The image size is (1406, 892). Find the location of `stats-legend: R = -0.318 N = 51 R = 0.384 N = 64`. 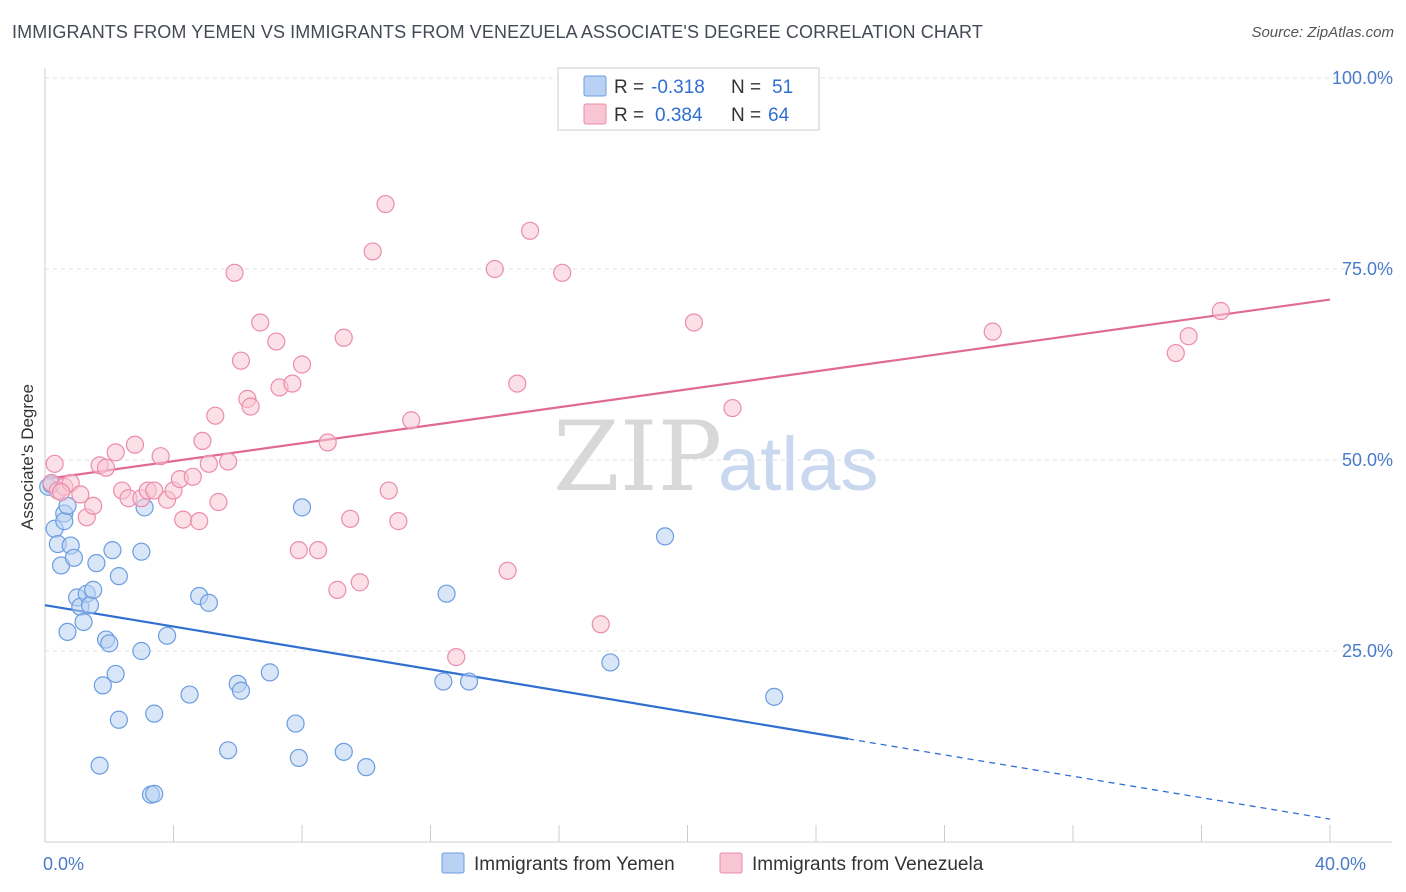

stats-legend: R = -0.318 N = 51 R = 0.384 N = 64 is located at coordinates (688, 99).